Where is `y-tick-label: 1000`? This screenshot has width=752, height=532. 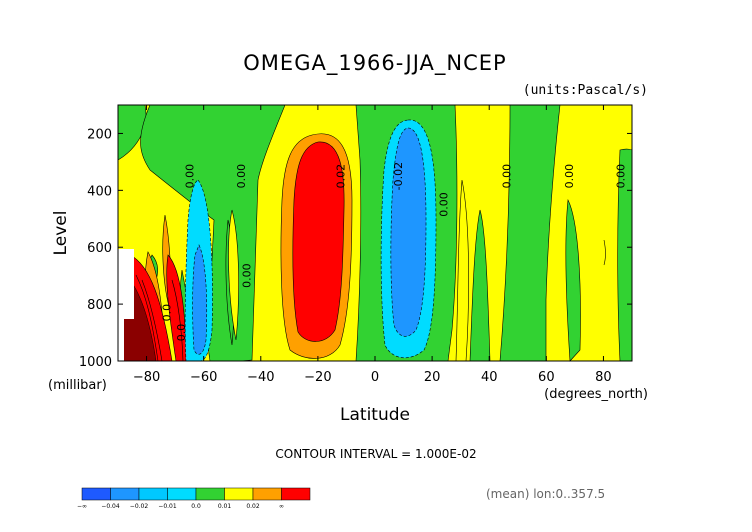
y-tick-label: 1000 is located at coordinates (95, 362).